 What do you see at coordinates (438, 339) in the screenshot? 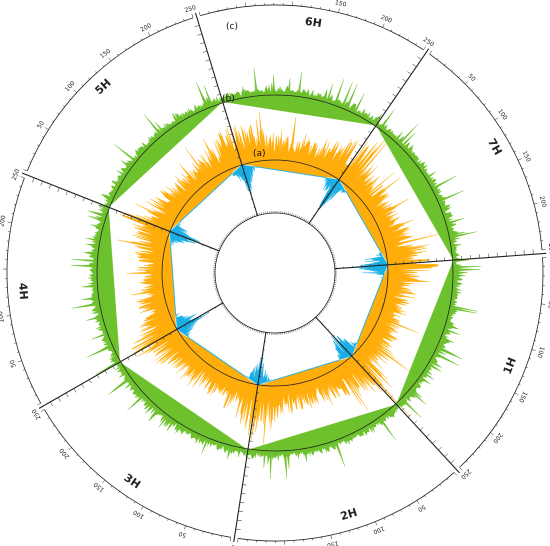
I see `track-c-1H` at bounding box center [438, 339].